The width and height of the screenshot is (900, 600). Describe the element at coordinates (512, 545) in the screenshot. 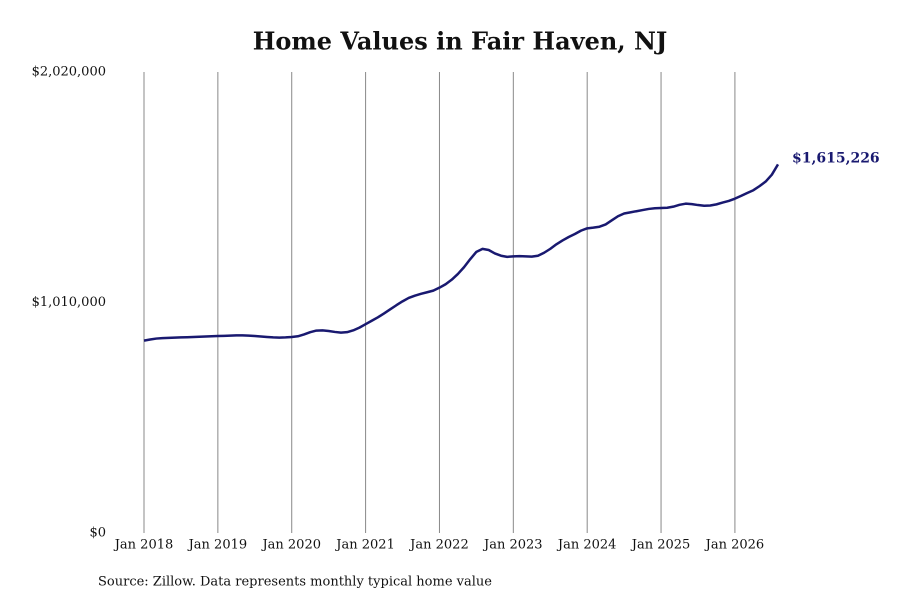

I see `x-tick-label: Jan 2023` at that location.